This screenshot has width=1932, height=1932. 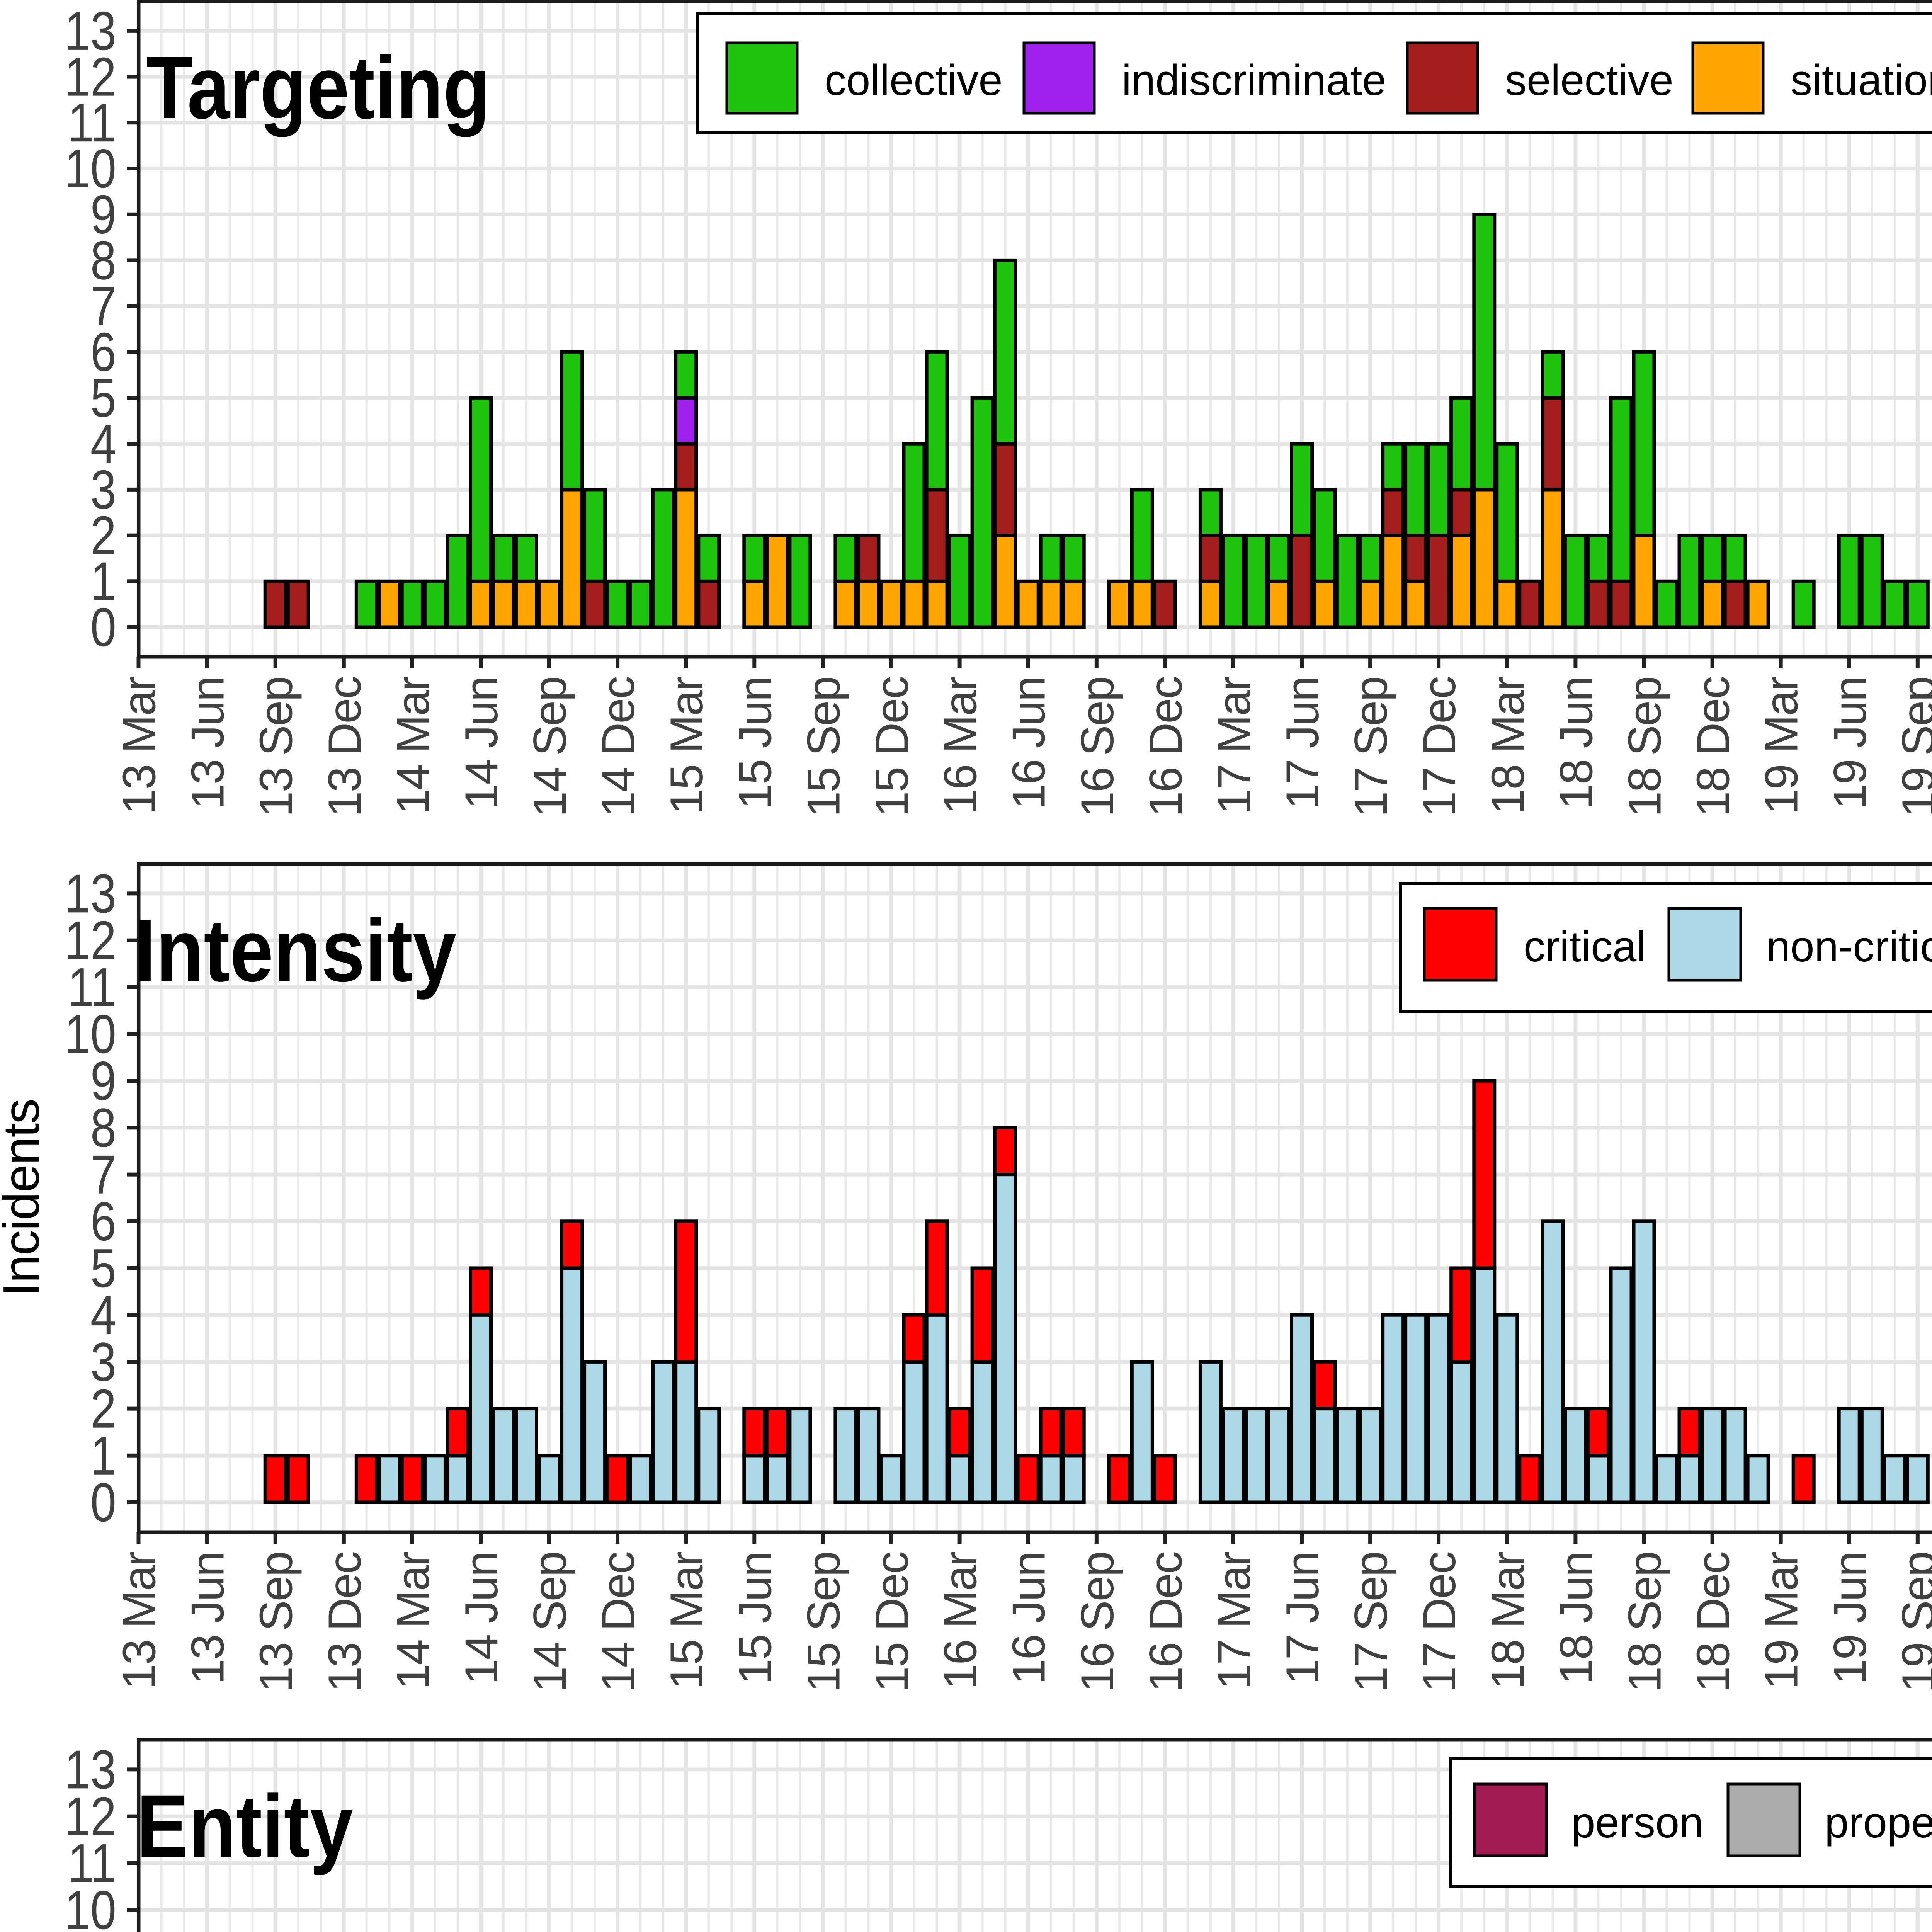 I want to click on svg-text: Intensity, so click(x=295, y=950).